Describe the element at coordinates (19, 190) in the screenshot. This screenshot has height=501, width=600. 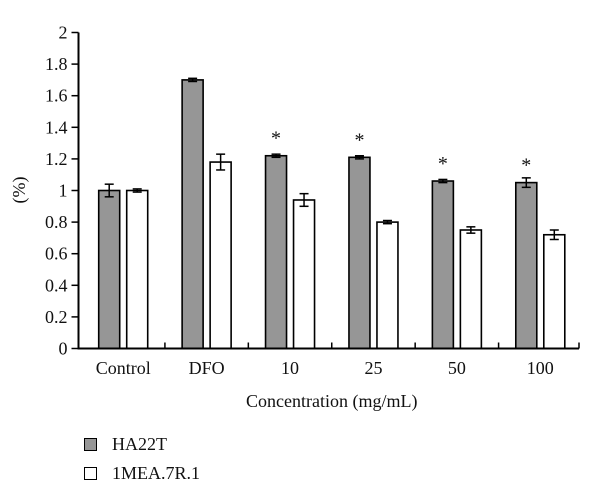
I see `y-axis-title: (%)` at that location.